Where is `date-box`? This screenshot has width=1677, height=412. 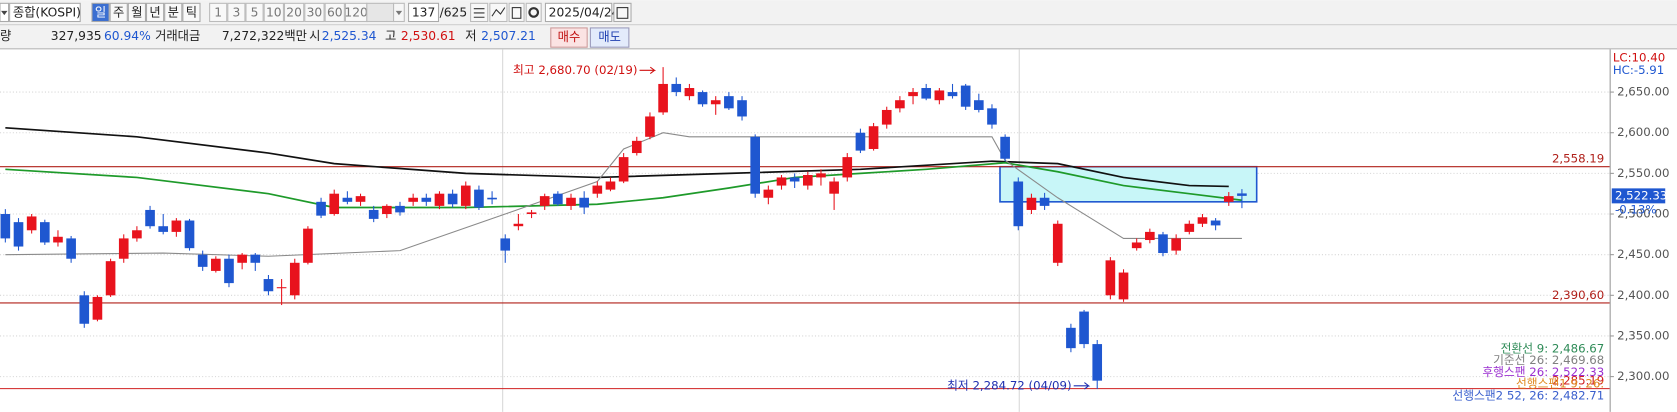 date-box is located at coordinates (578, 12).